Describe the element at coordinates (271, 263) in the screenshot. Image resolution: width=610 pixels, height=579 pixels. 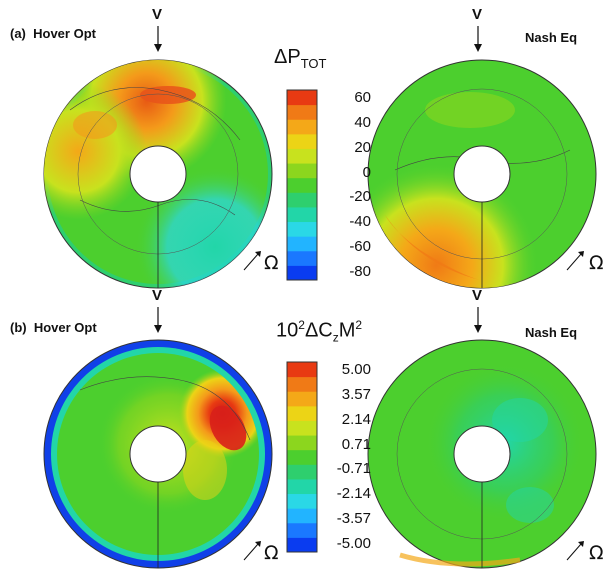
I see `omega-label-a-left: Ω` at that location.